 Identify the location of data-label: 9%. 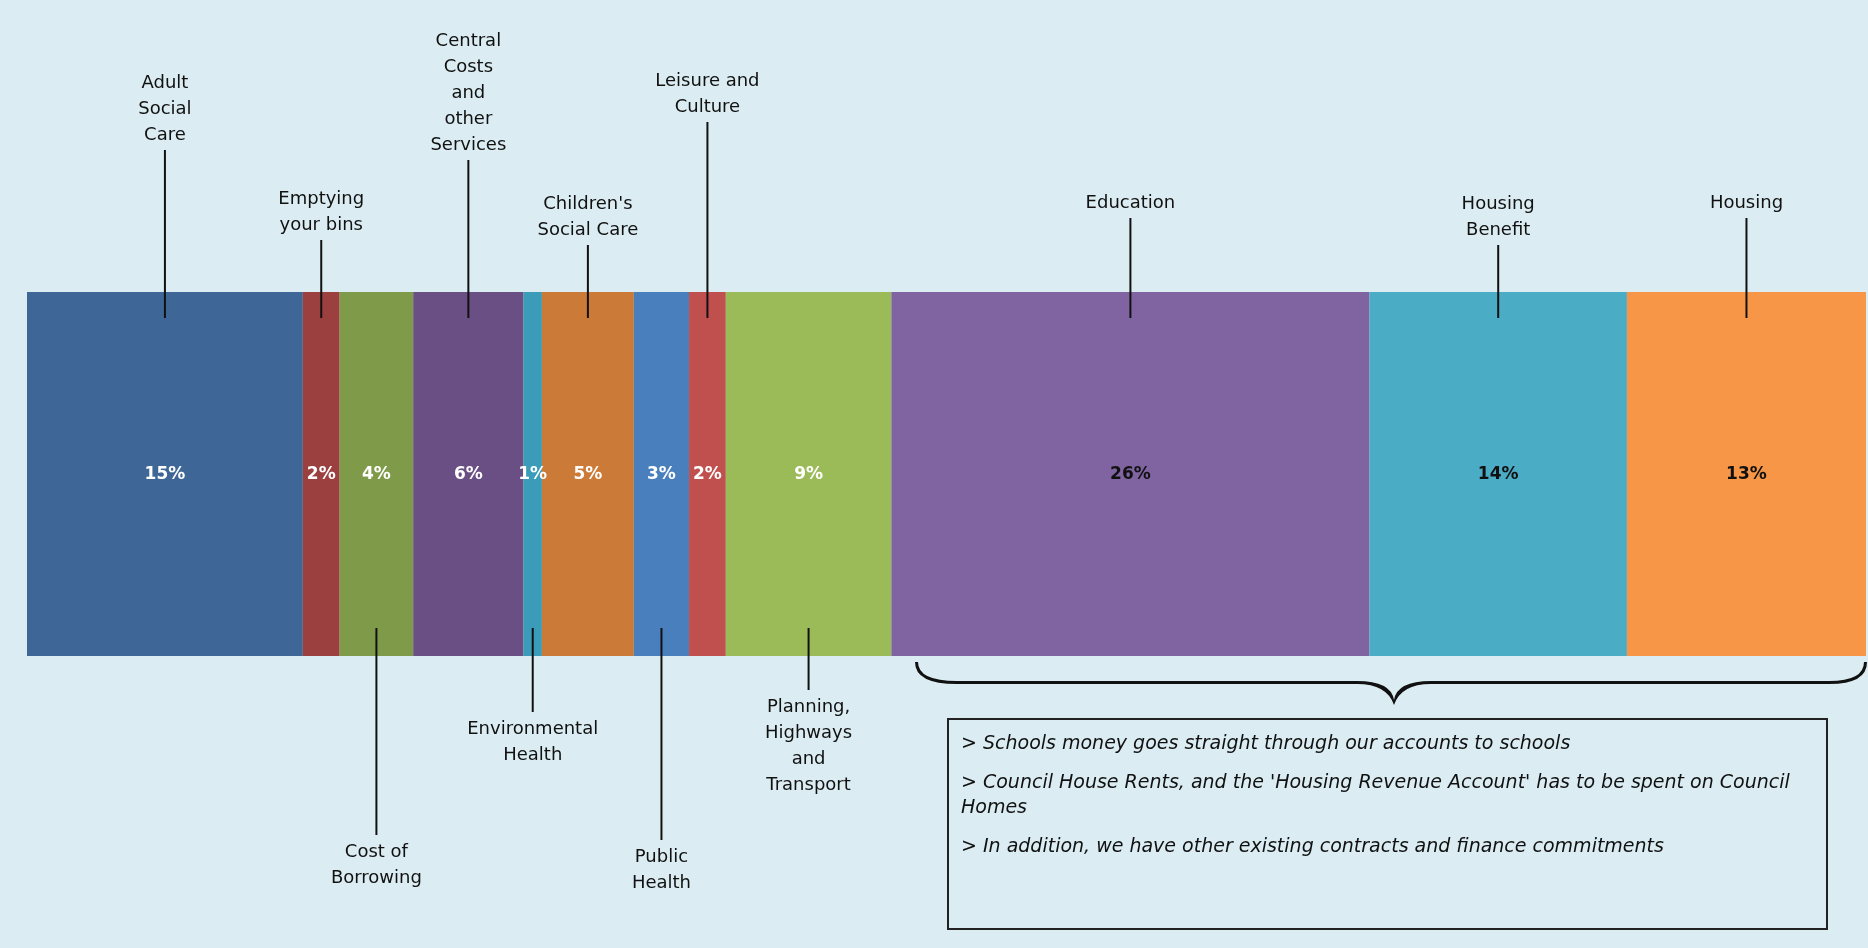
(809, 473).